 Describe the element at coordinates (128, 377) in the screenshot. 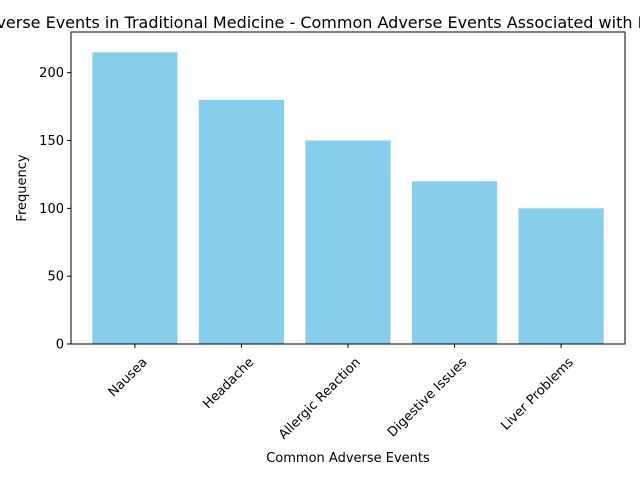

I see `x-tick-label: Nausea` at that location.